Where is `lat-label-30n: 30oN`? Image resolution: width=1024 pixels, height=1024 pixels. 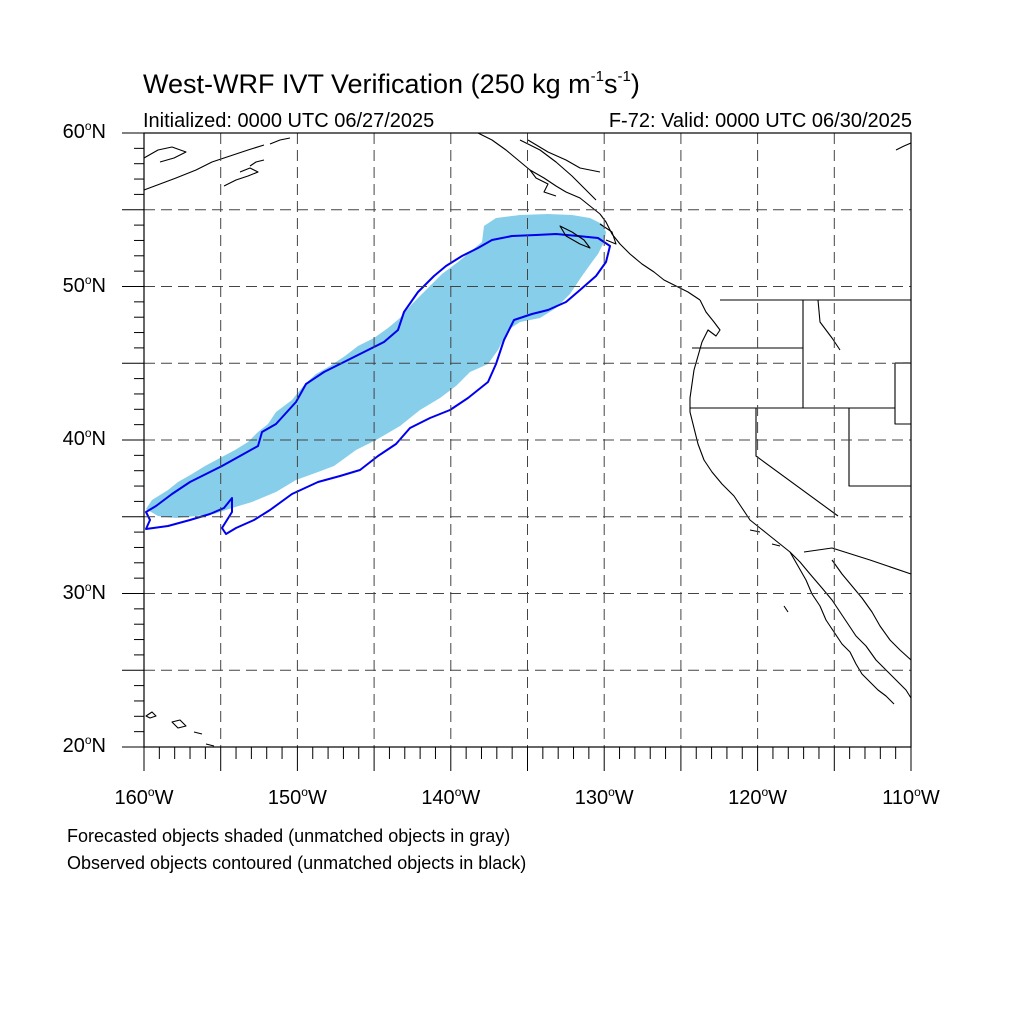
lat-label-30n: 30oN is located at coordinates (84, 591).